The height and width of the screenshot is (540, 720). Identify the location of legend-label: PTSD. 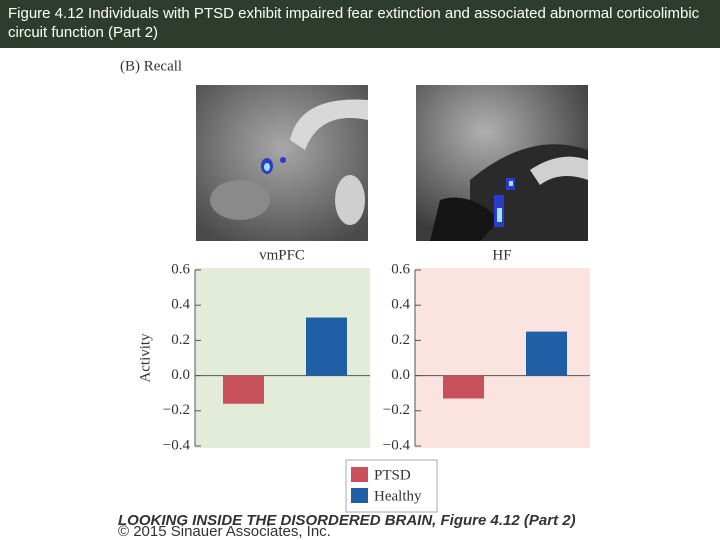
(392, 475).